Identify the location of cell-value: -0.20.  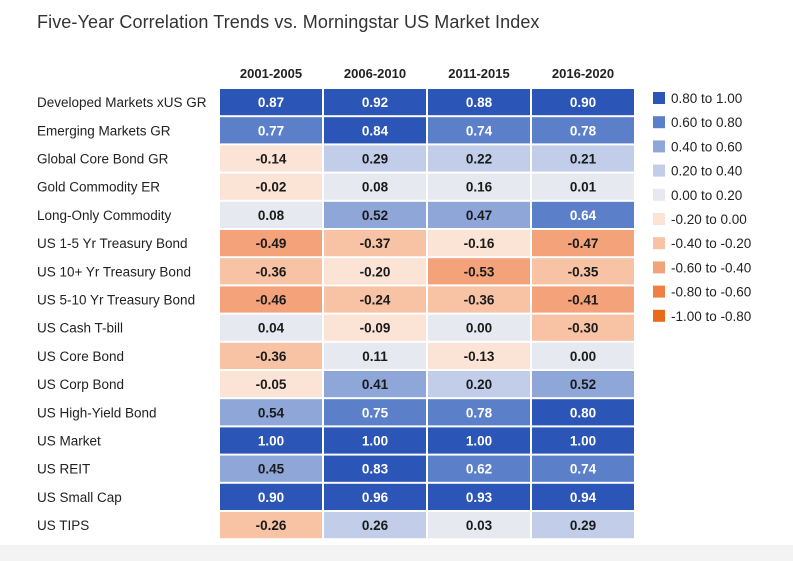
(375, 271).